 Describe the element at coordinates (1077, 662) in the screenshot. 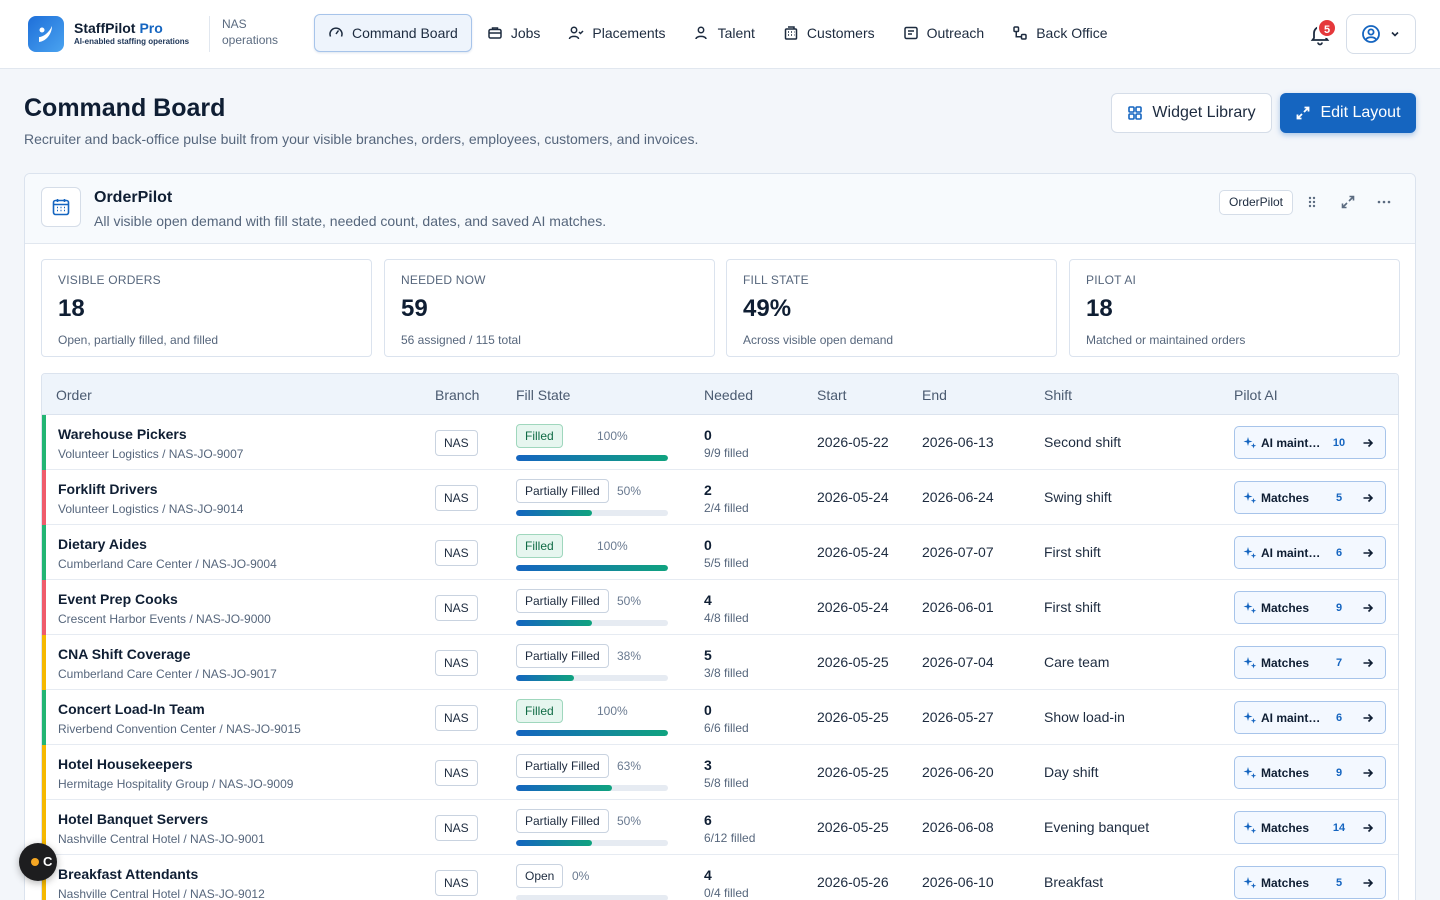

I see `shift: Care team` at that location.